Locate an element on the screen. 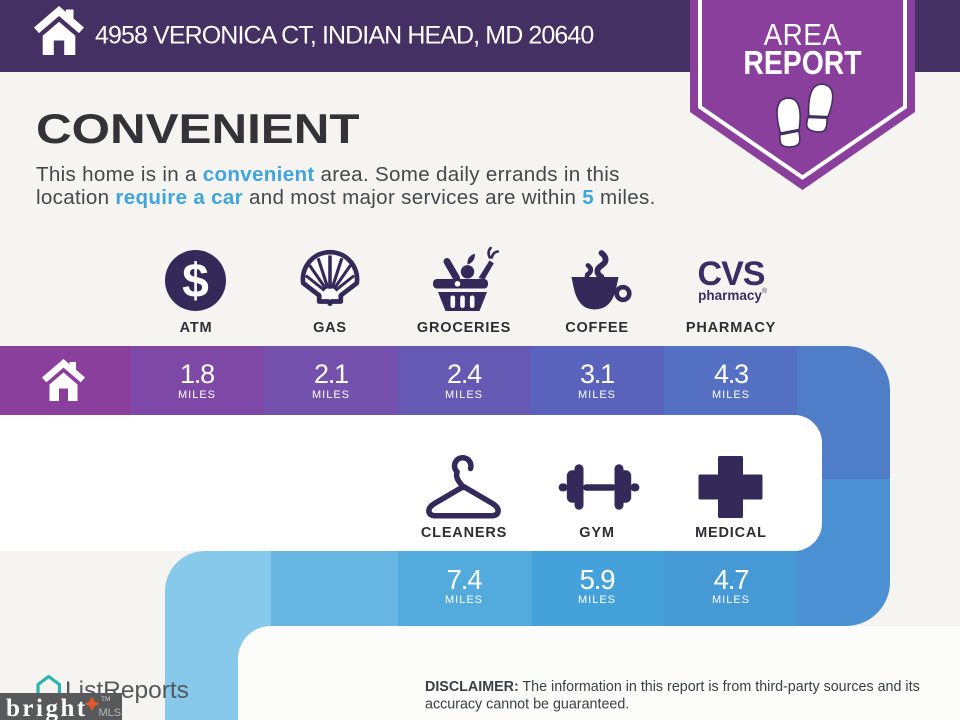 Image resolution: width=960 pixels, height=720 pixels. svg-text: 4.3 is located at coordinates (731, 374).